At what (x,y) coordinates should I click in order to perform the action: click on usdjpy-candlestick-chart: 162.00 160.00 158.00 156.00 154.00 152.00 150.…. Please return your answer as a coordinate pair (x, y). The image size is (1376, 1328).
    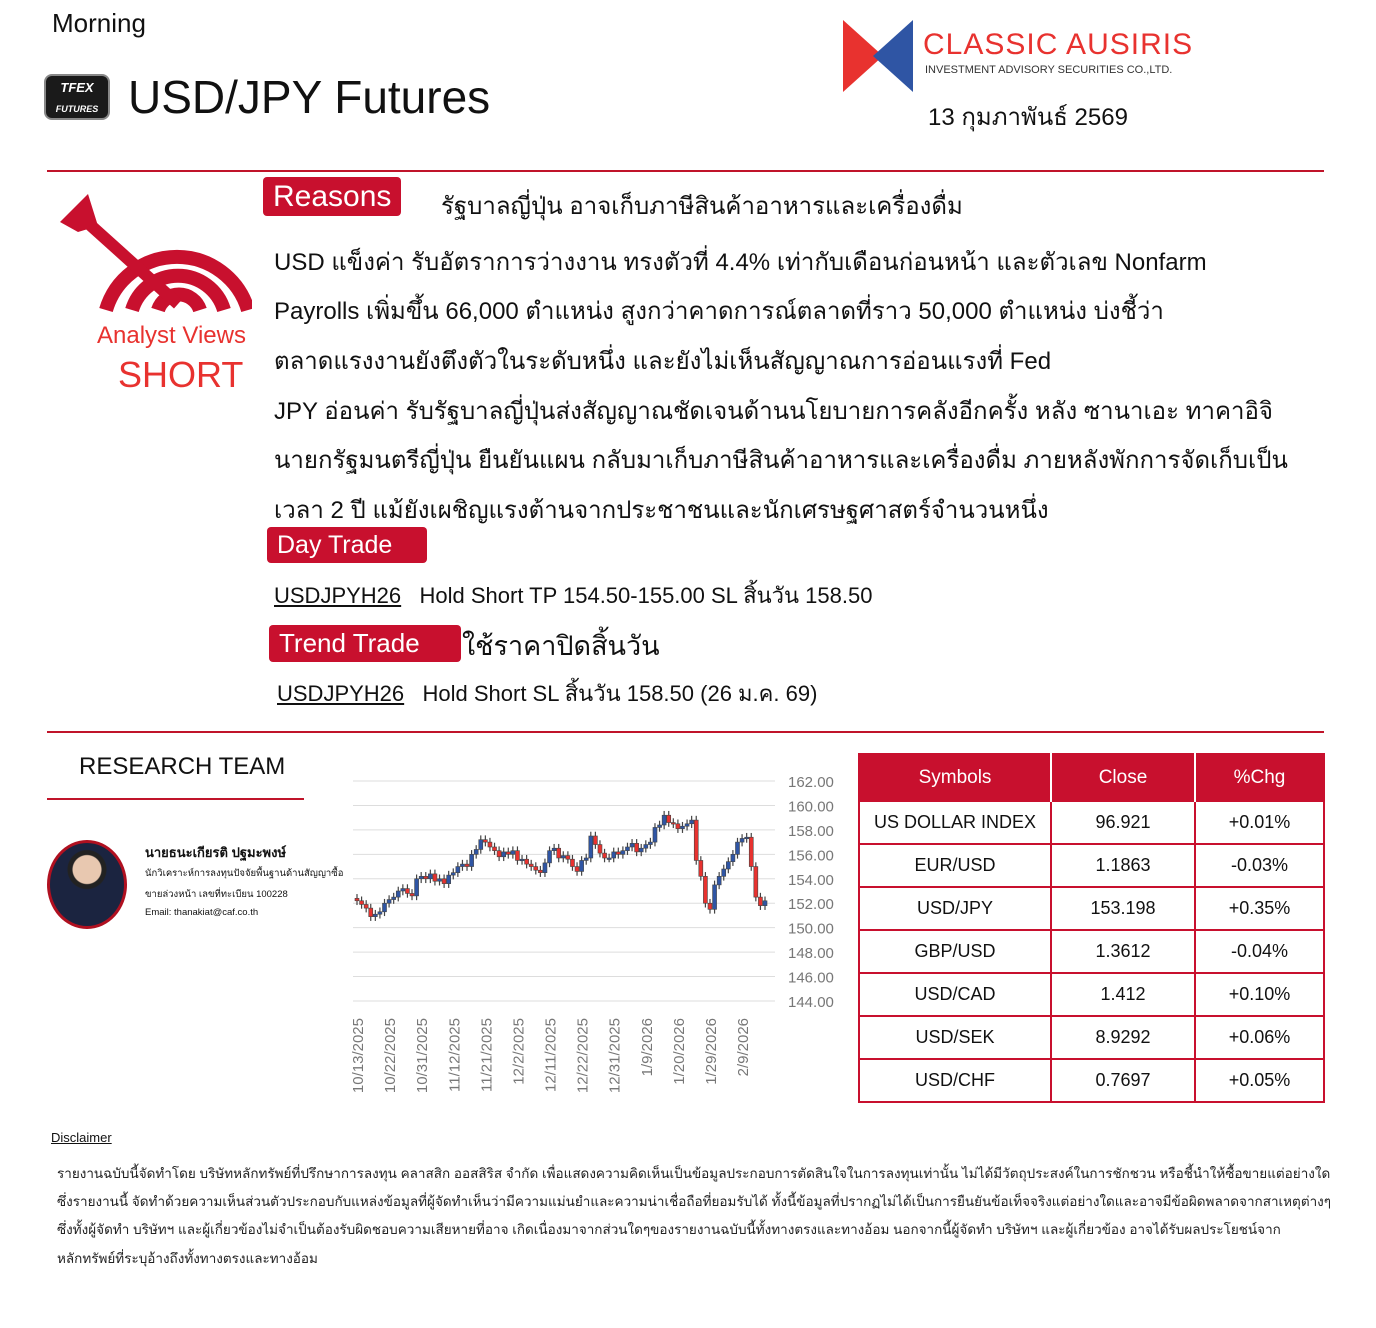
    Looking at the image, I should click on (592, 933).